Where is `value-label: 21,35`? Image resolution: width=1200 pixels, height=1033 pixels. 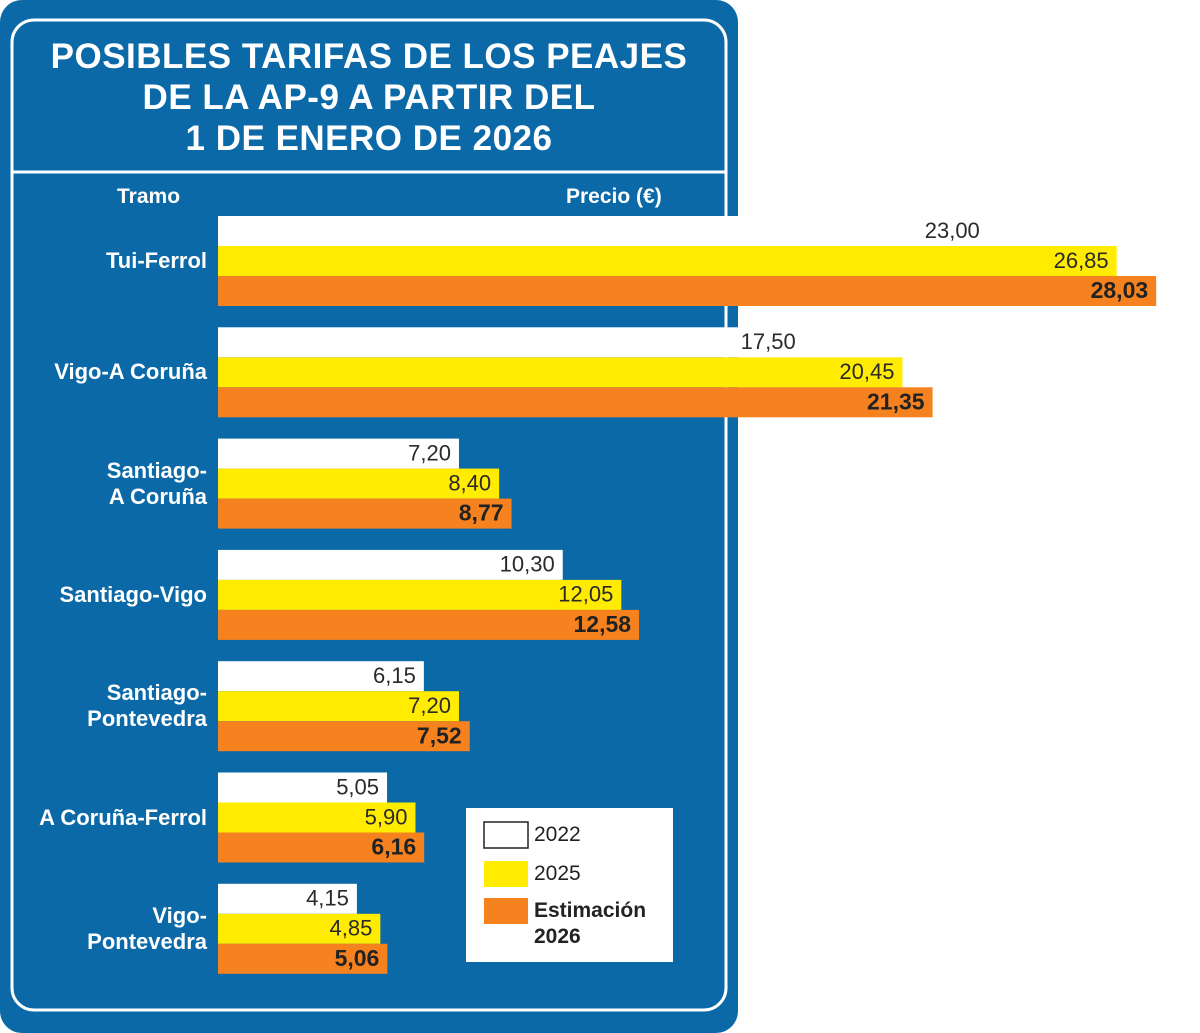
value-label: 21,35 is located at coordinates (896, 401).